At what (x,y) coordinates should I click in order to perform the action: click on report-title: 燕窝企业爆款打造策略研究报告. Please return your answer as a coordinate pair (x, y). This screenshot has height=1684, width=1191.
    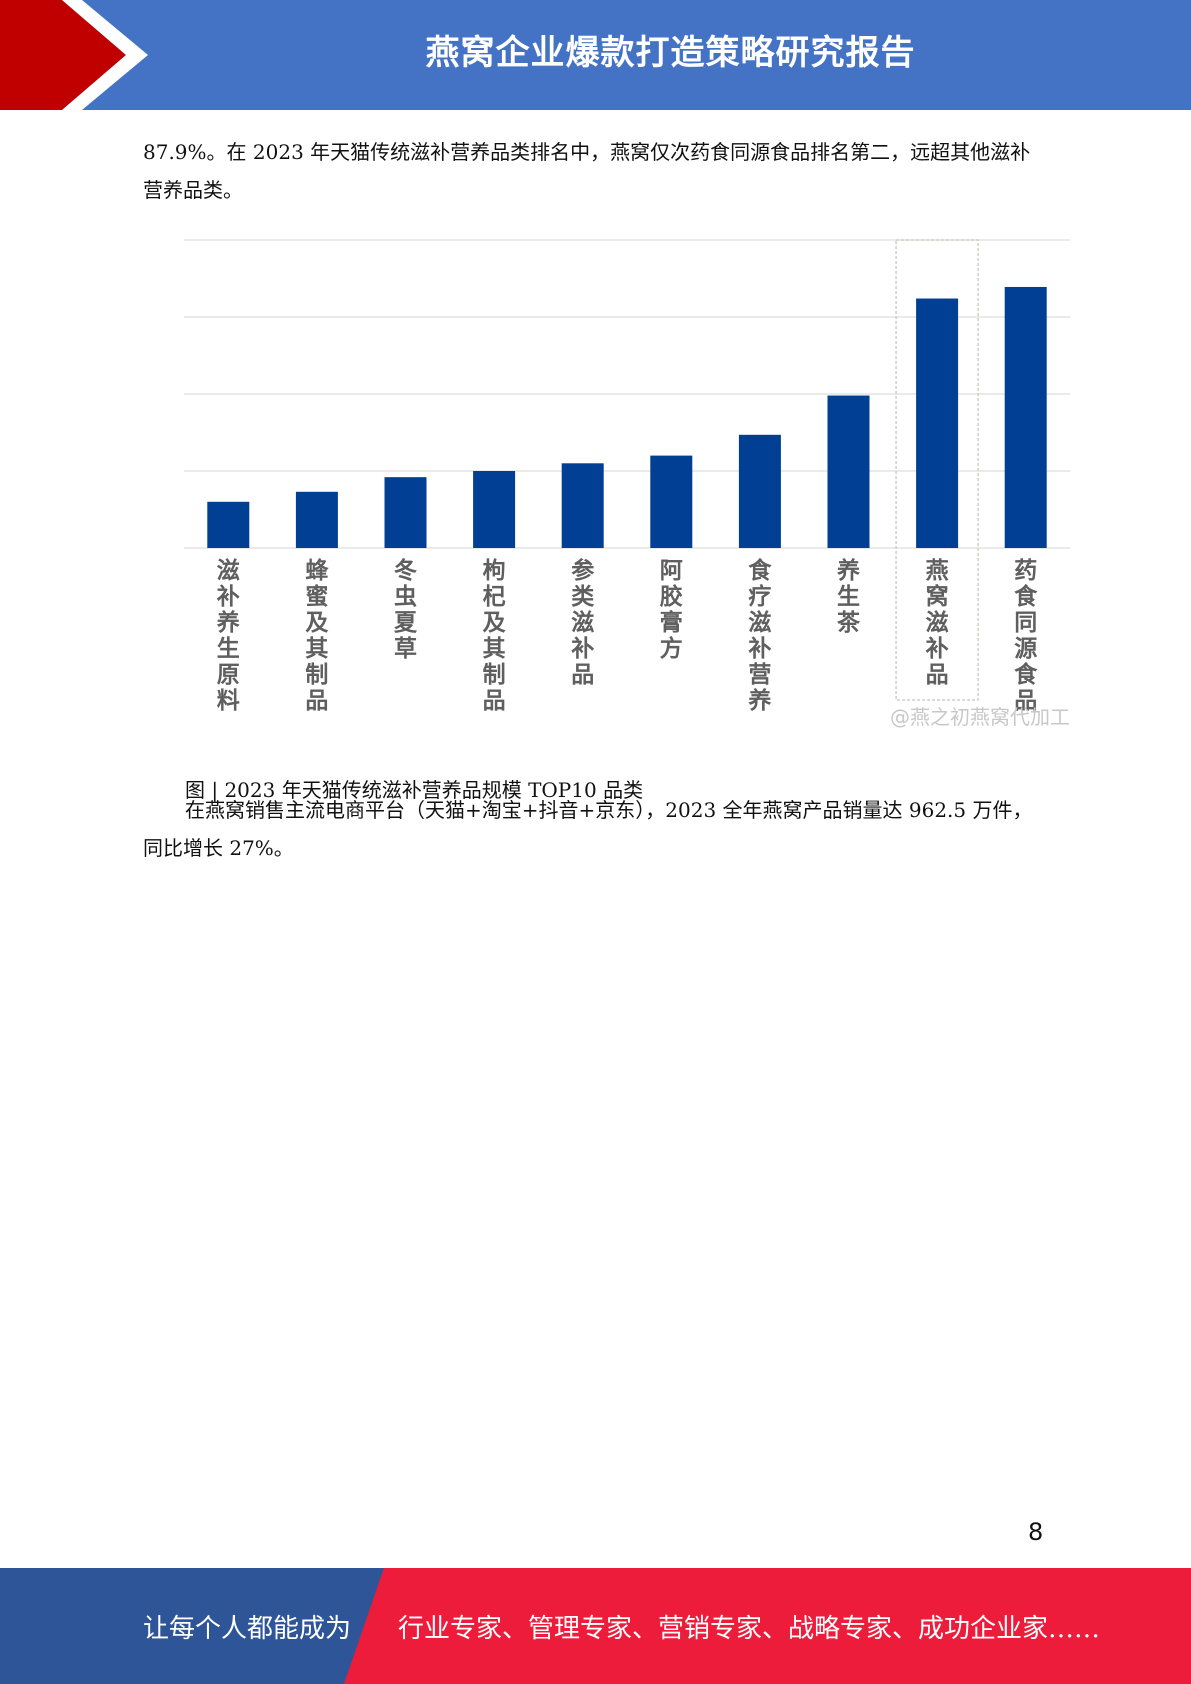
    Looking at the image, I should click on (670, 53).